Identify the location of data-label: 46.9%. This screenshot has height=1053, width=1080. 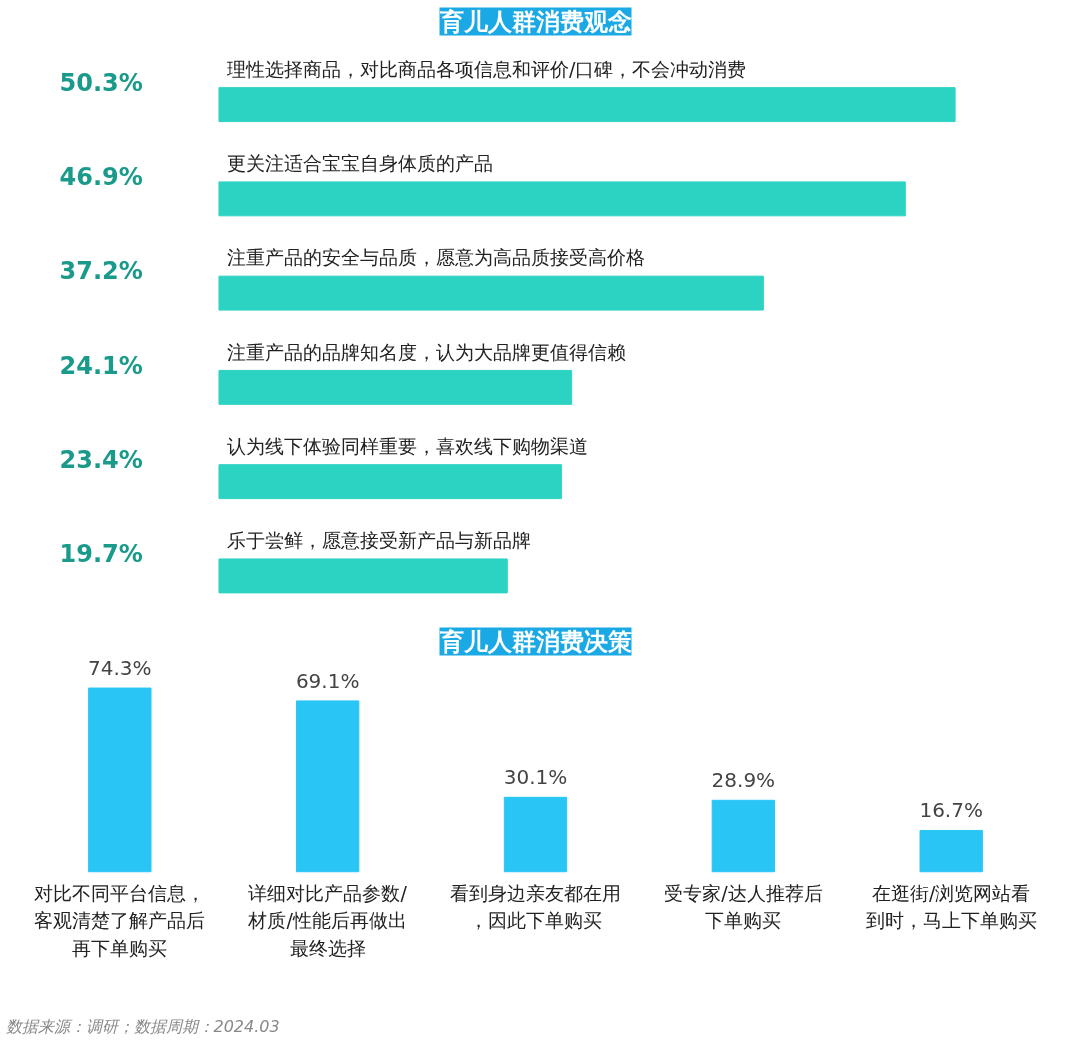
(101, 177).